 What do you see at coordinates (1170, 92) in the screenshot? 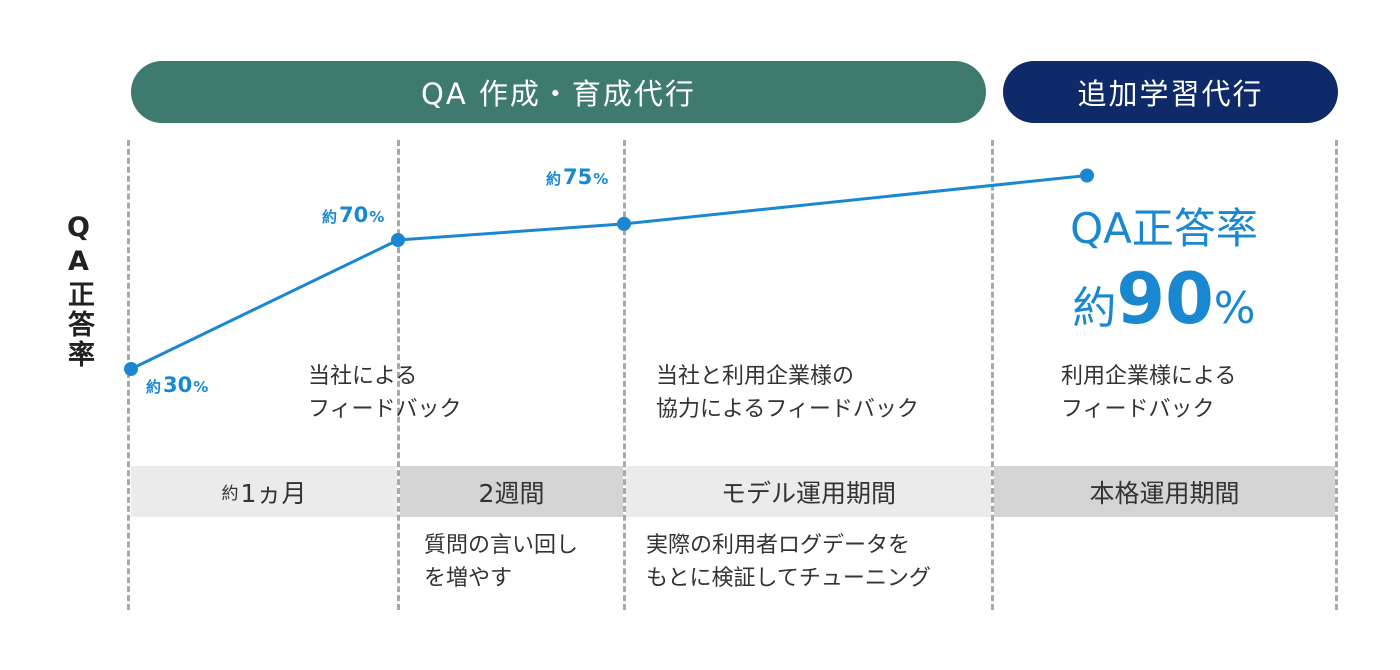
I see `phase-additional-learning-banner: 追加学習代行` at bounding box center [1170, 92].